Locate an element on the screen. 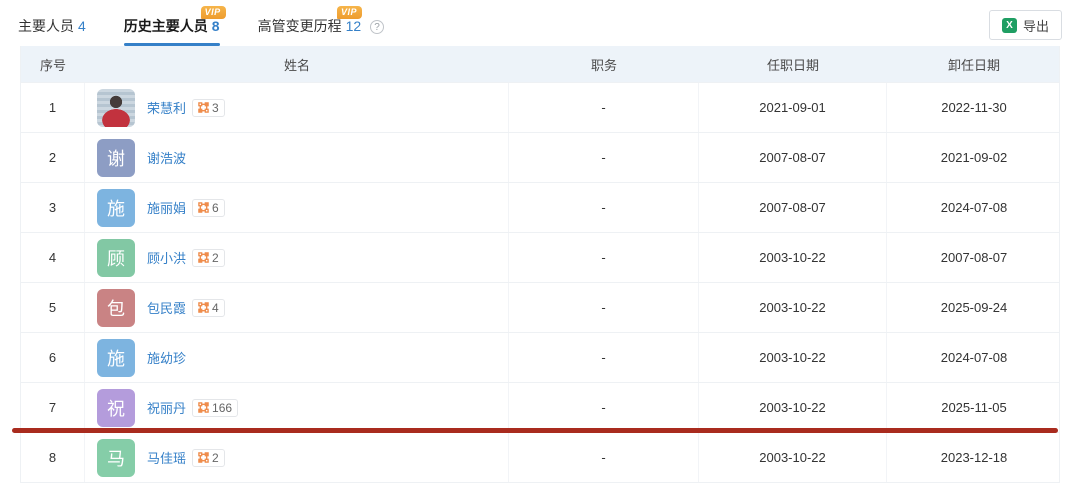  active-tab-underline is located at coordinates (171, 44).